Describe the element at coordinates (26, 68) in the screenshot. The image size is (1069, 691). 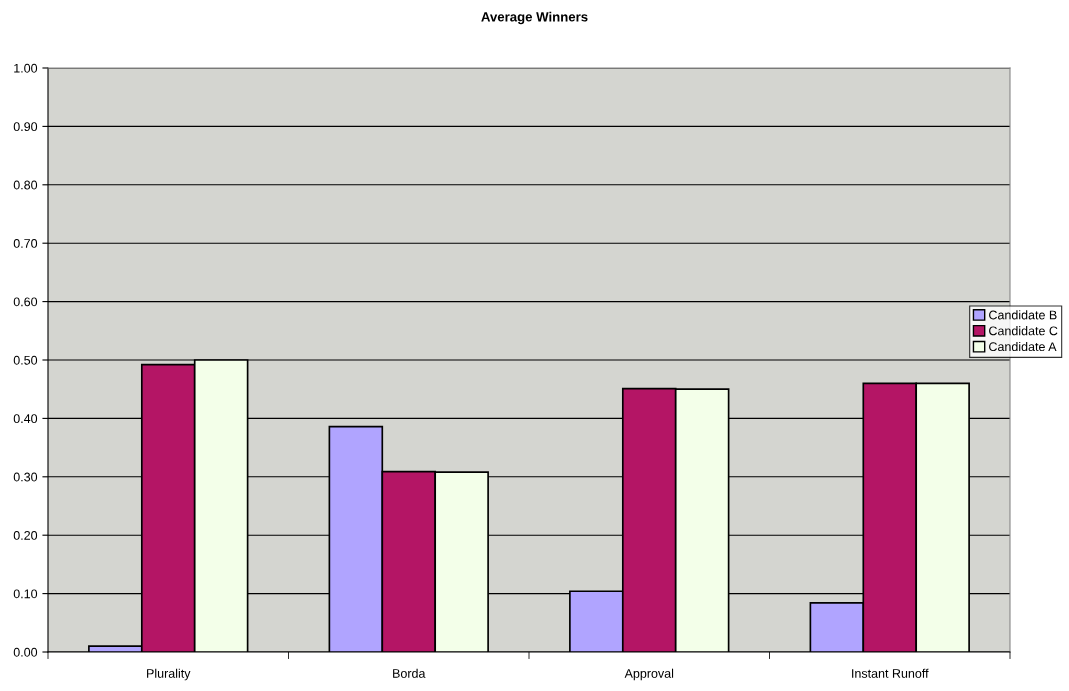
I see `y-tick-label: 1.00` at that location.